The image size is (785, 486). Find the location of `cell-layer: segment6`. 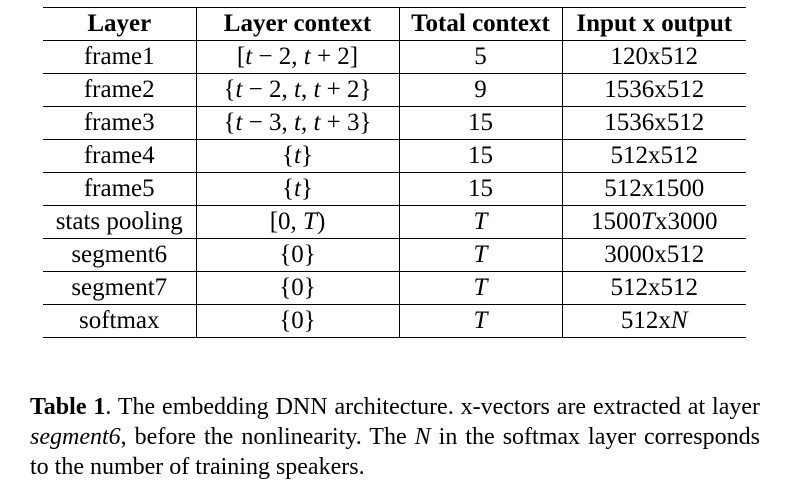

cell-layer: segment6 is located at coordinates (120, 255).